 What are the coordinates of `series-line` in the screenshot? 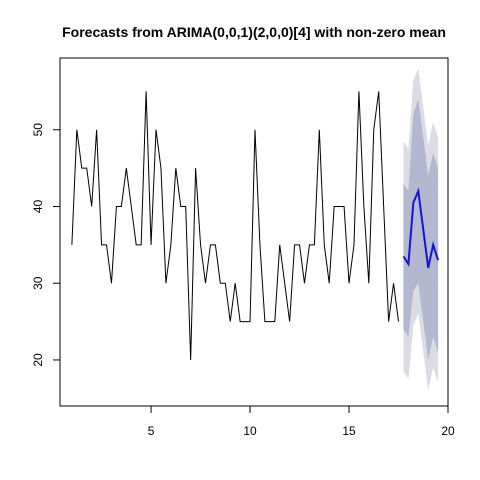 It's located at (421, 228).